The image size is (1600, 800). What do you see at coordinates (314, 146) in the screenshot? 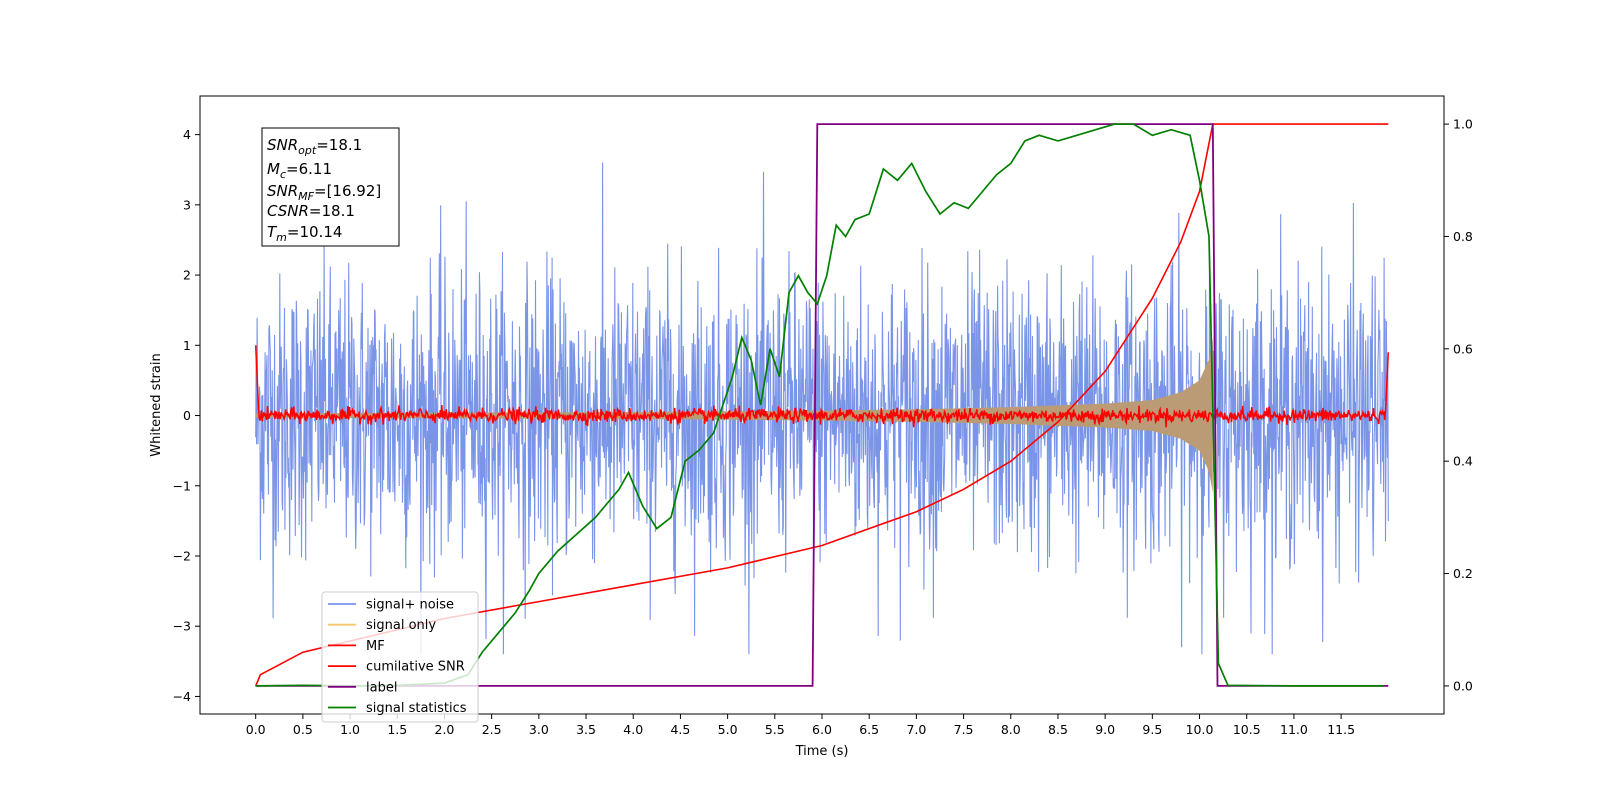
I see `info-snr-opt: SNRopt=18.1` at bounding box center [314, 146].